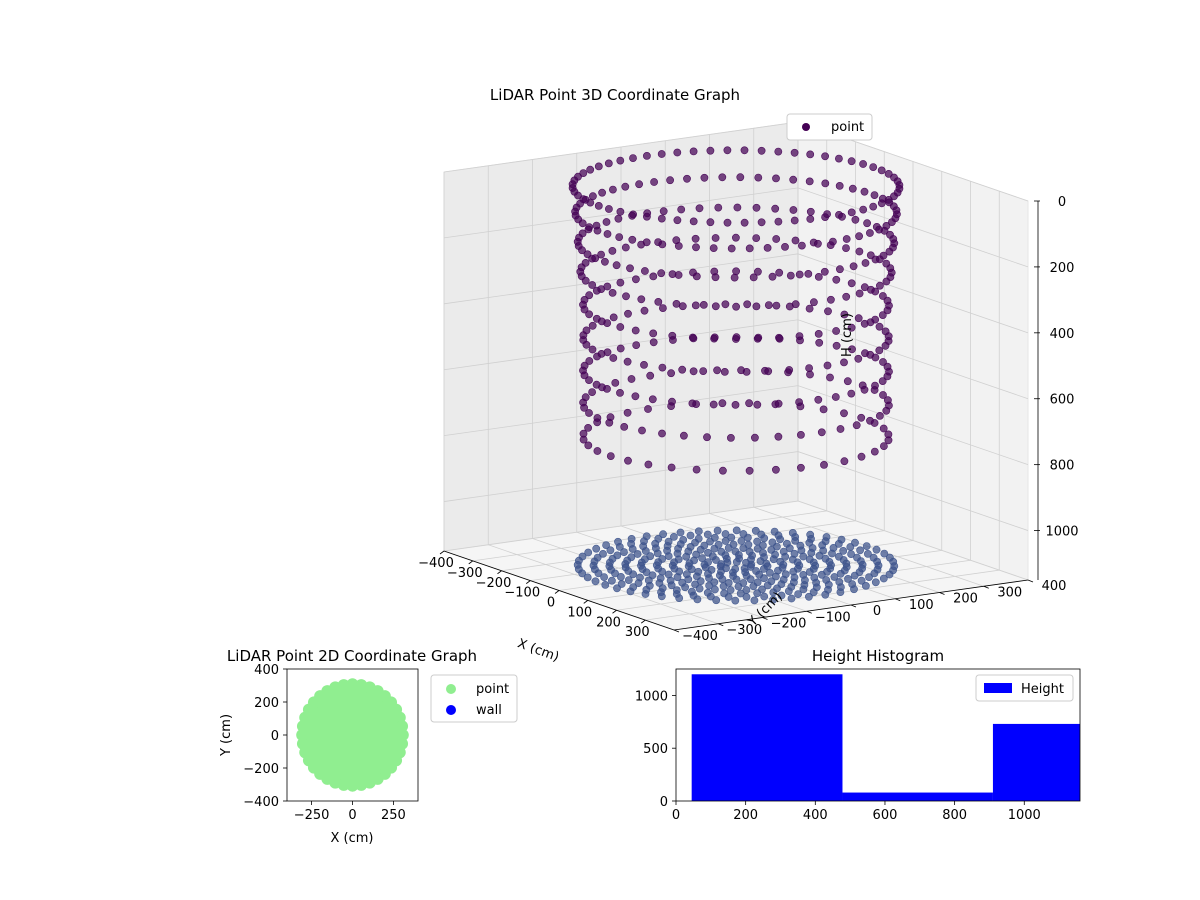 This screenshot has height=900, width=1200. What do you see at coordinates (1042, 689) in the screenshot?
I see `legend-label-height: Height` at bounding box center [1042, 689].